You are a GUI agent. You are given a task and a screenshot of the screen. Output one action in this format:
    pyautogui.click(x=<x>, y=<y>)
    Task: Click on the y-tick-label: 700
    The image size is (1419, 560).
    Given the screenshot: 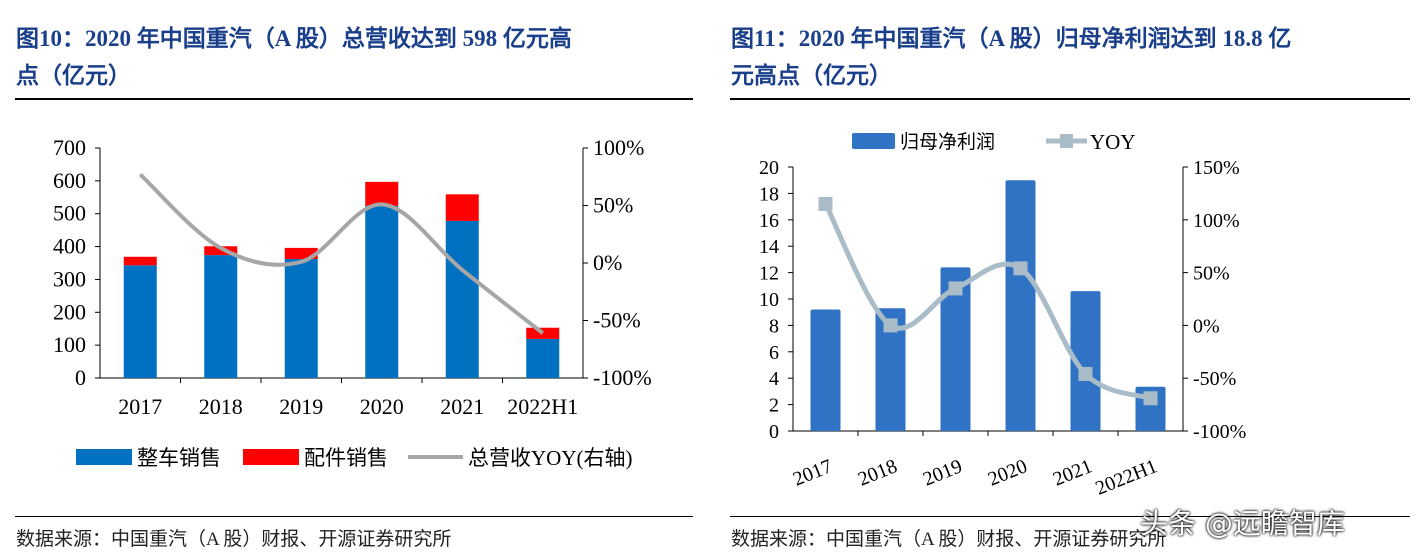 What is the action you would take?
    pyautogui.click(x=69, y=147)
    